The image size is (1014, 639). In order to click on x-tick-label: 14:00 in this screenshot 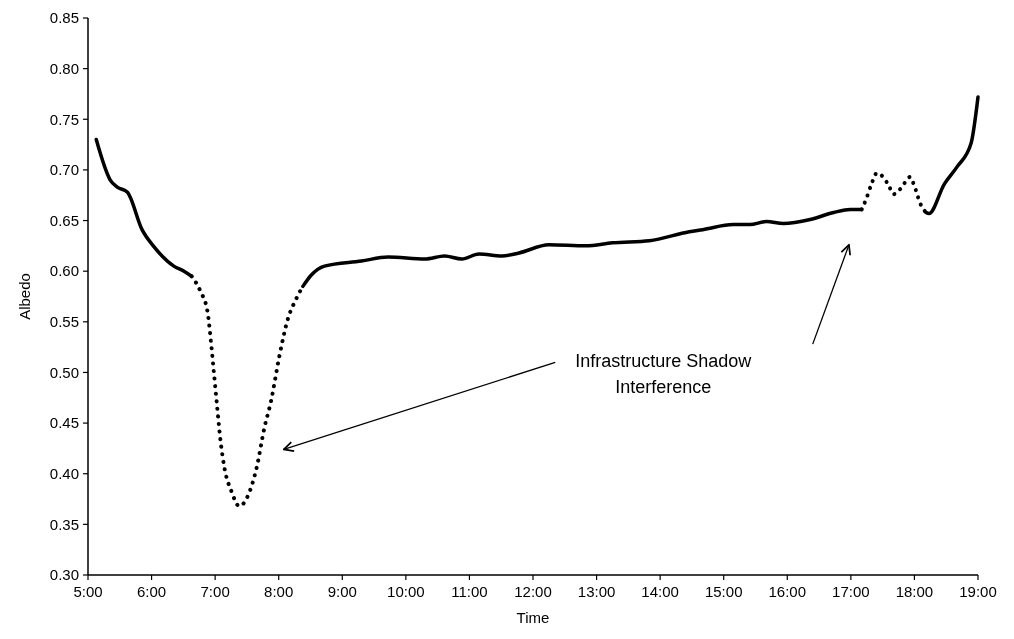, I will do `click(660, 591)`.